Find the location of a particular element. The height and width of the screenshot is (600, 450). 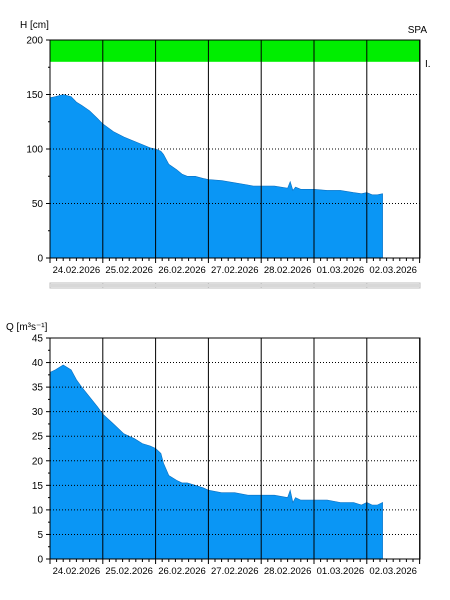

y-tick-label: 10 is located at coordinates (38, 510).